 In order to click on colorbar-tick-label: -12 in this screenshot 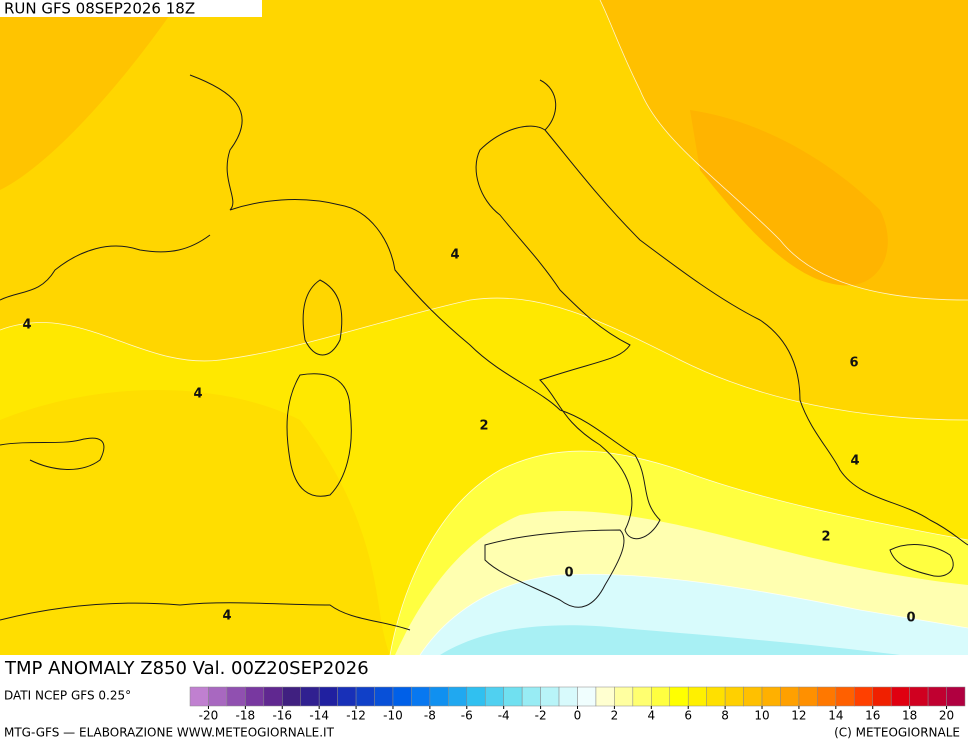, I will do `click(356, 716)`.